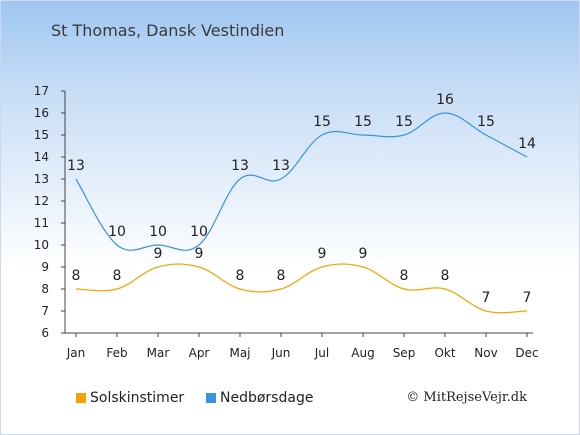 The height and width of the screenshot is (435, 580). What do you see at coordinates (41, 245) in the screenshot?
I see `y-tick-label: 10` at bounding box center [41, 245].